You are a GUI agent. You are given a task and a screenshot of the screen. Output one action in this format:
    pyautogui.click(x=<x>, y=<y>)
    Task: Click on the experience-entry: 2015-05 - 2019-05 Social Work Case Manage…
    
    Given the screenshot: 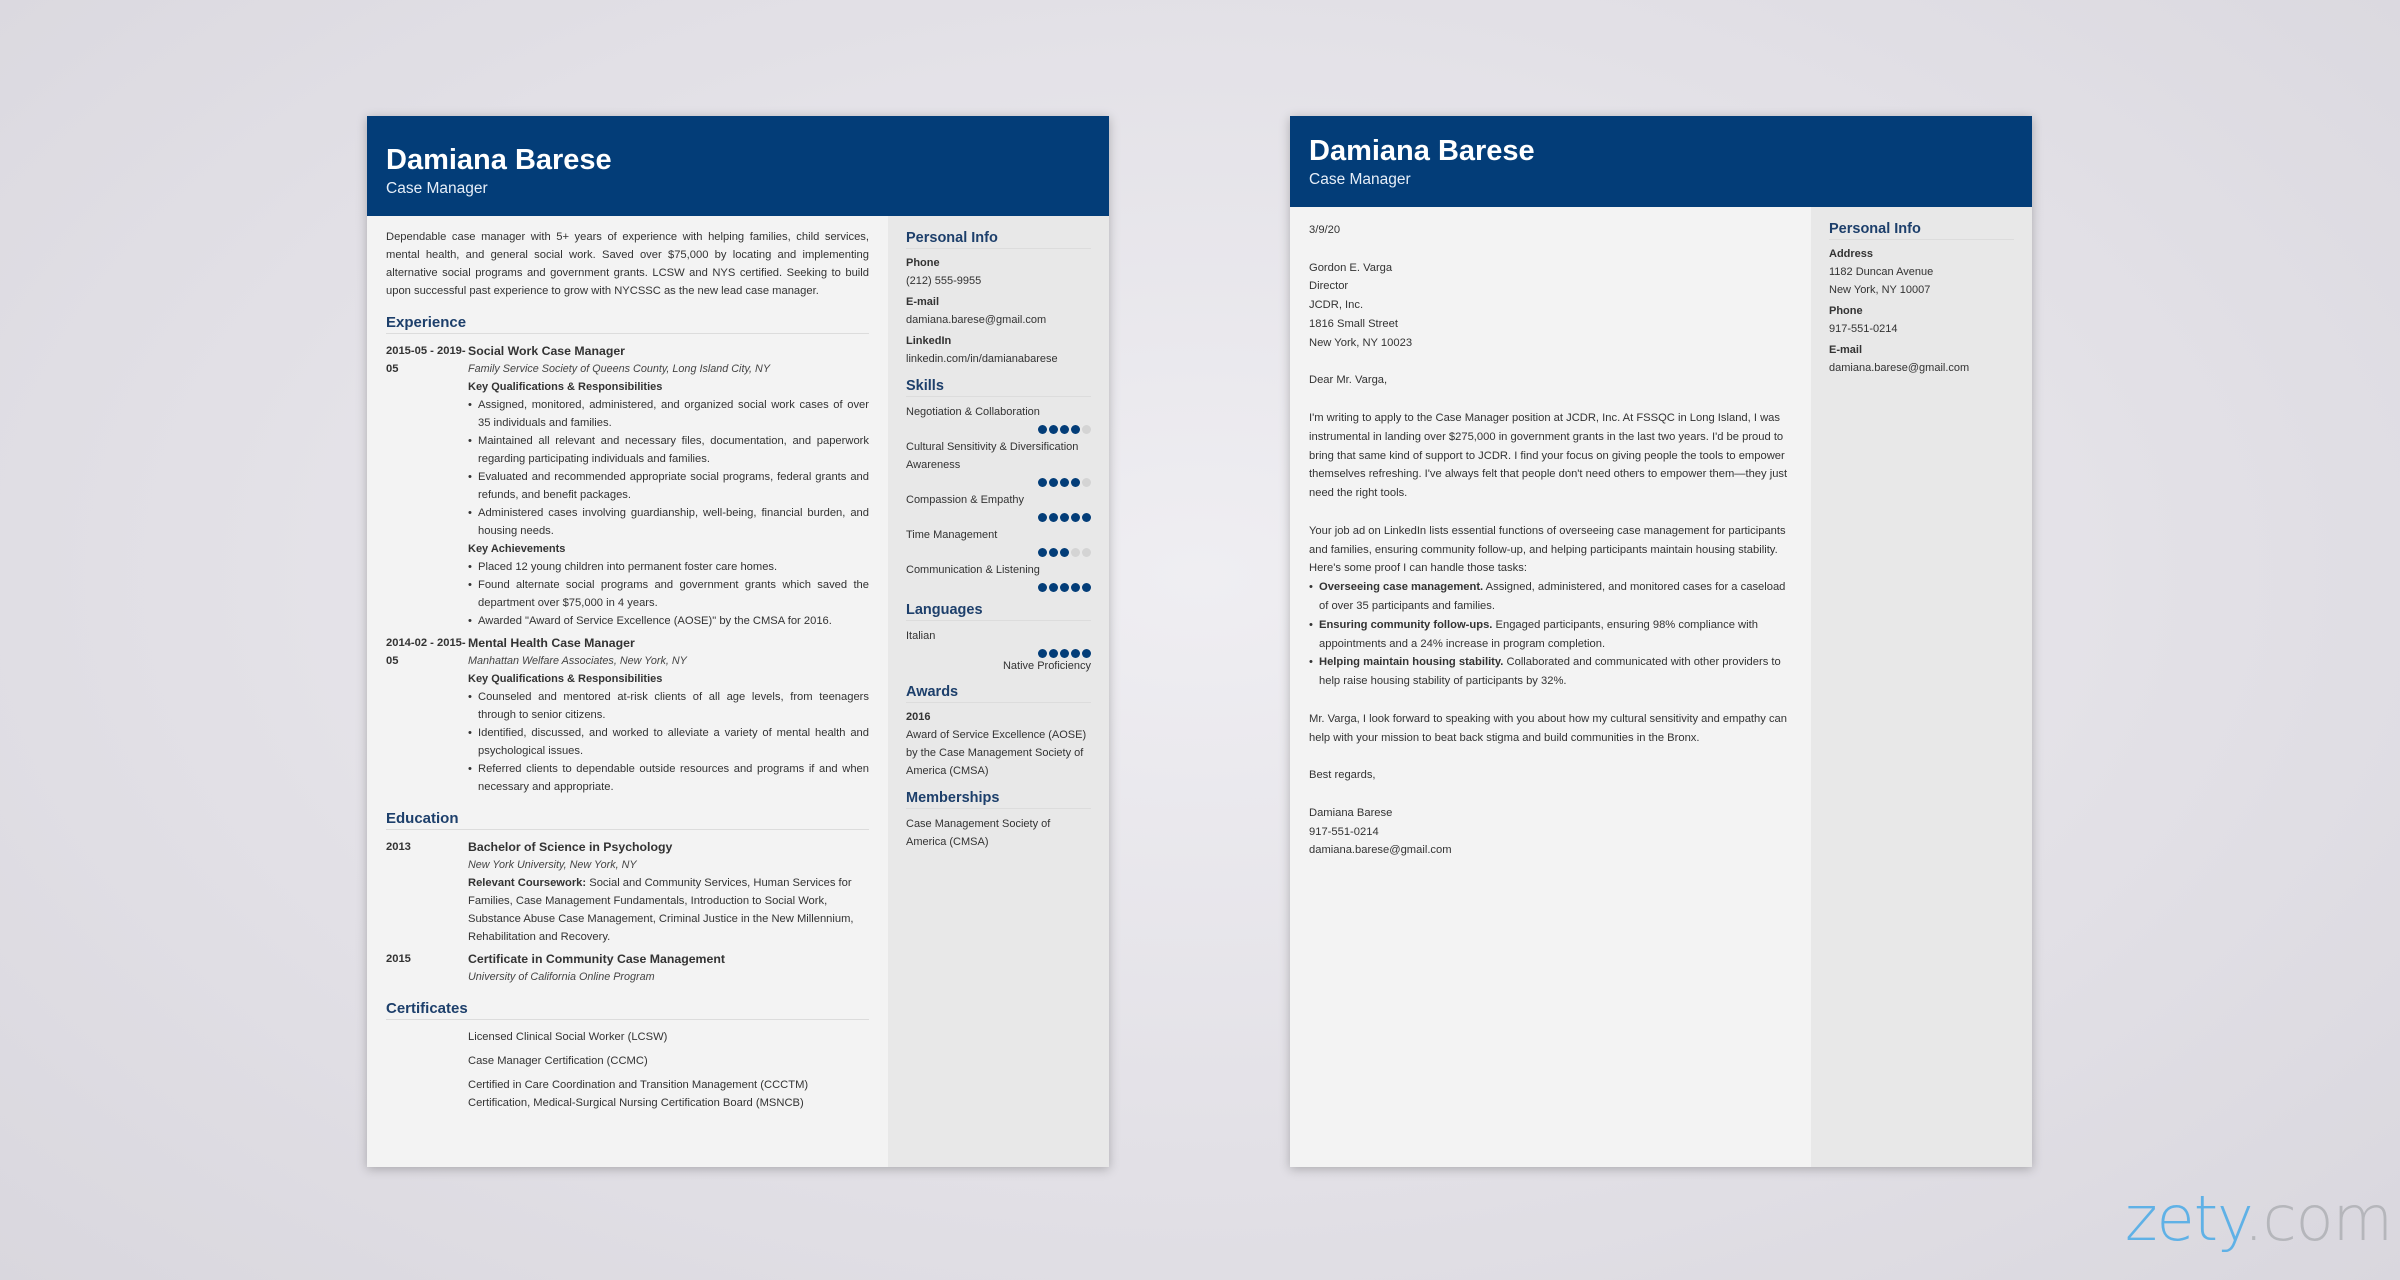 What is the action you would take?
    pyautogui.click(x=627, y=486)
    